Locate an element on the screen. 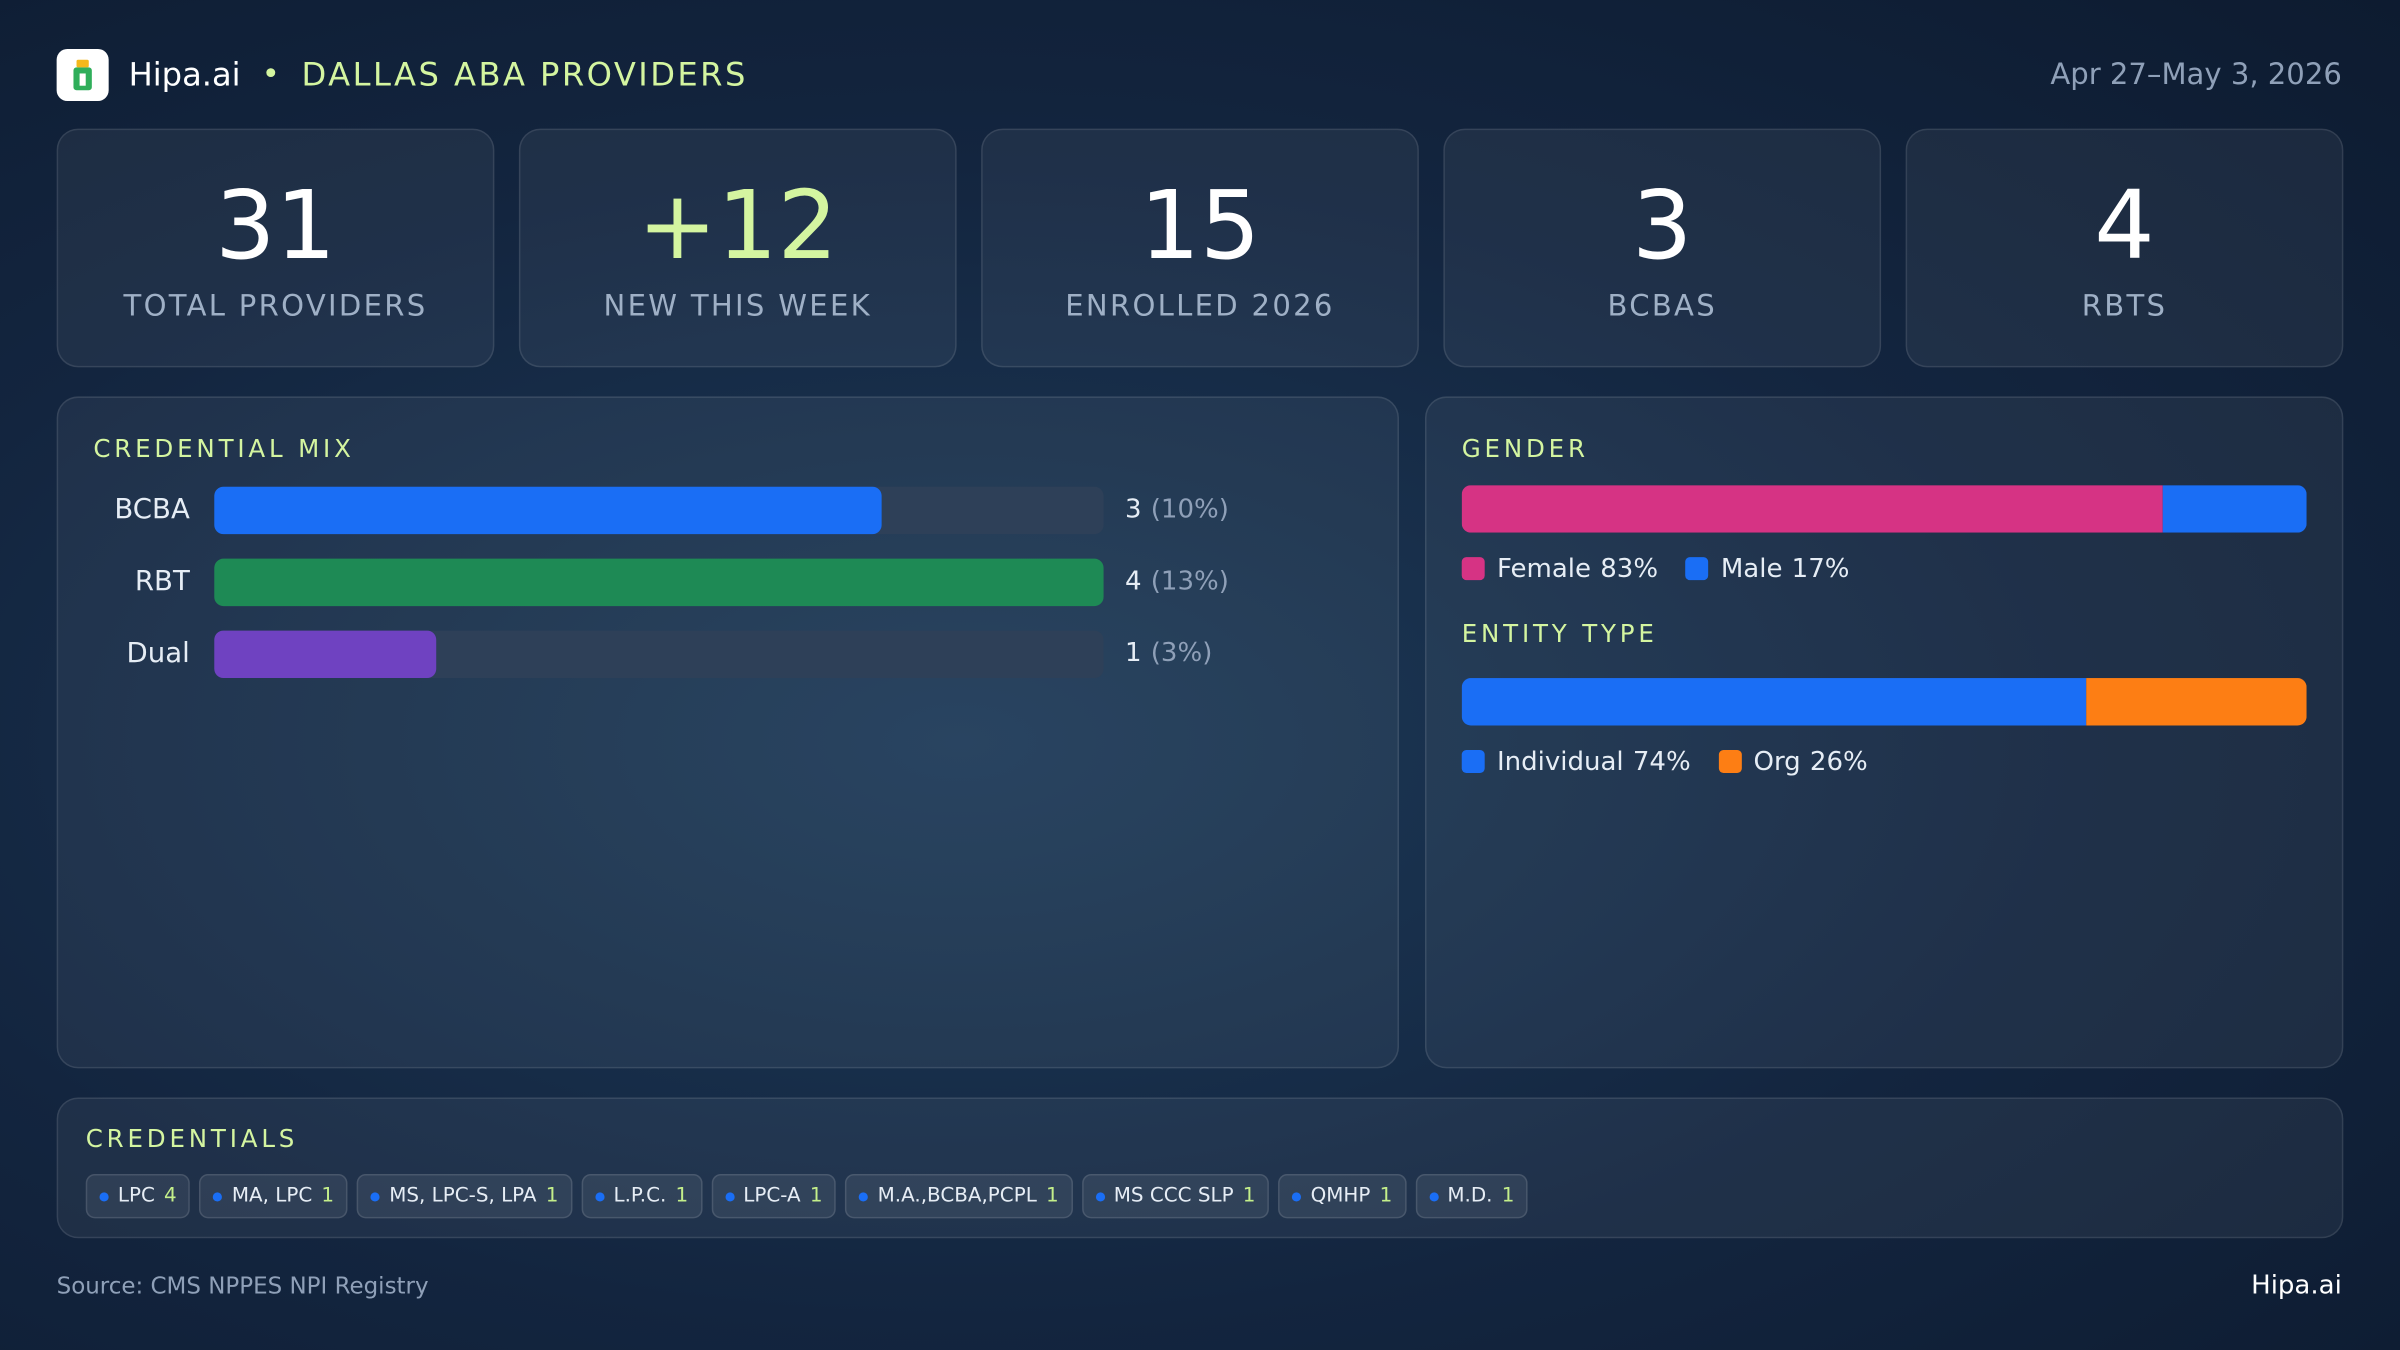 The image size is (2400, 1350). credential-chip: MS, LPC-S, LPA 1 is located at coordinates (465, 1196).